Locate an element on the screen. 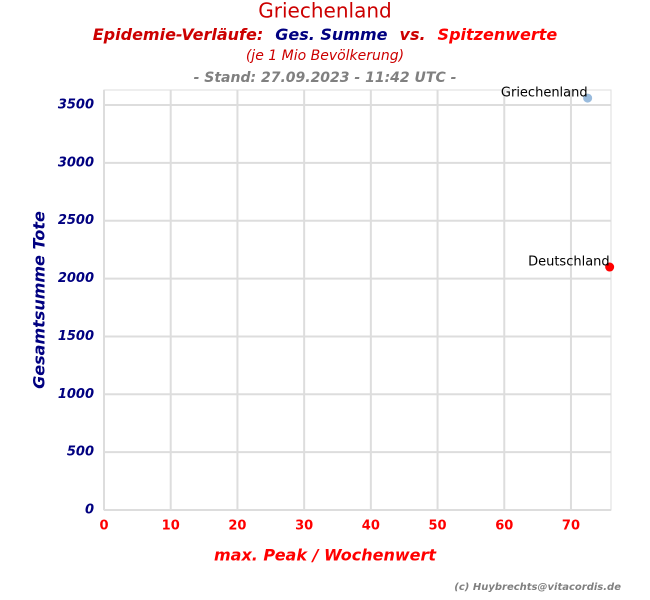 The image size is (650, 600). subtitle-part: Ges. Summe is located at coordinates (331, 34).